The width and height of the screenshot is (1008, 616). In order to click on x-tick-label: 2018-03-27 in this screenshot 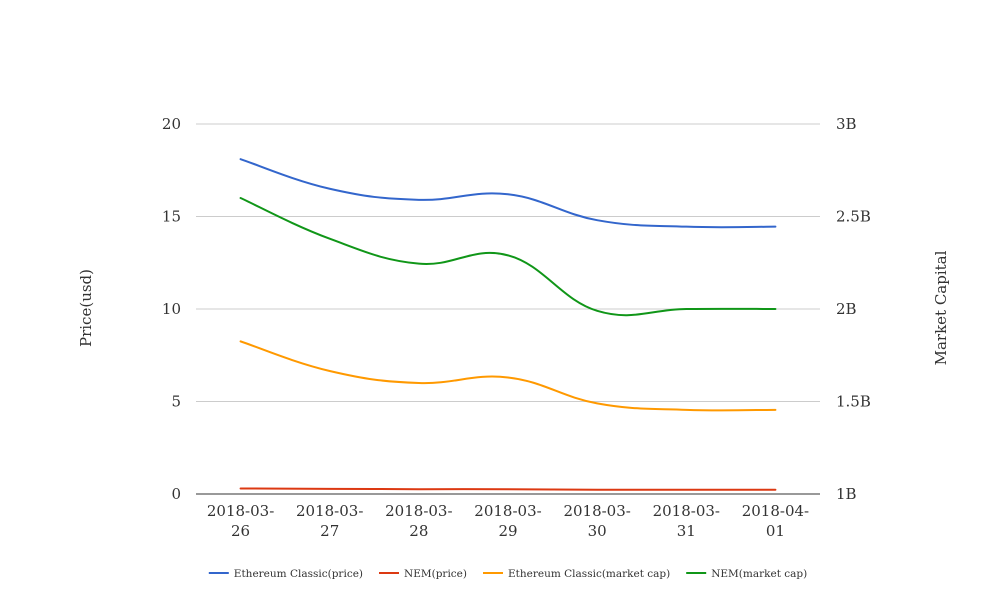, I will do `click(329, 521)`.